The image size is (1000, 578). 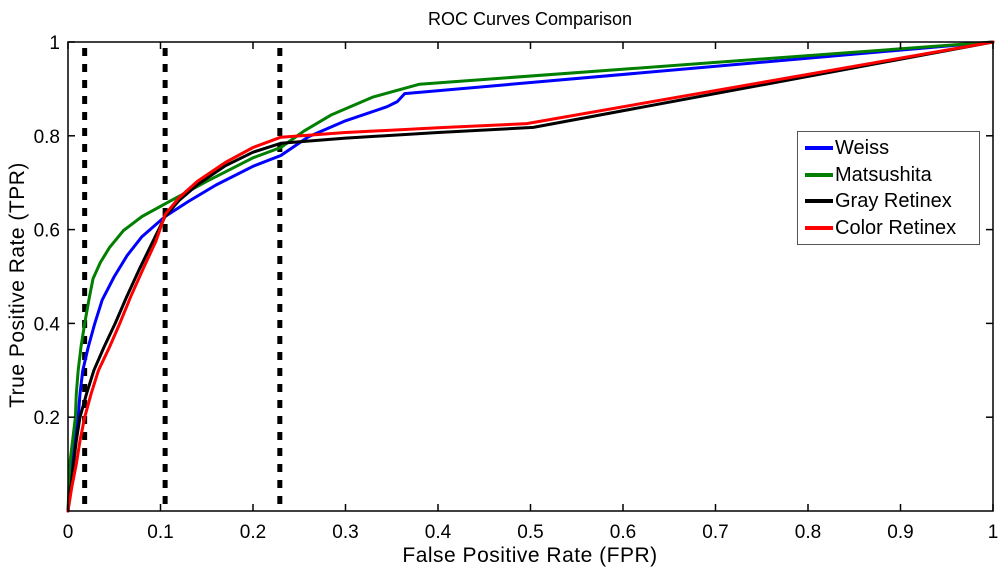 I want to click on x-axis-label: False Positive Rate (FPR), so click(x=529, y=555).